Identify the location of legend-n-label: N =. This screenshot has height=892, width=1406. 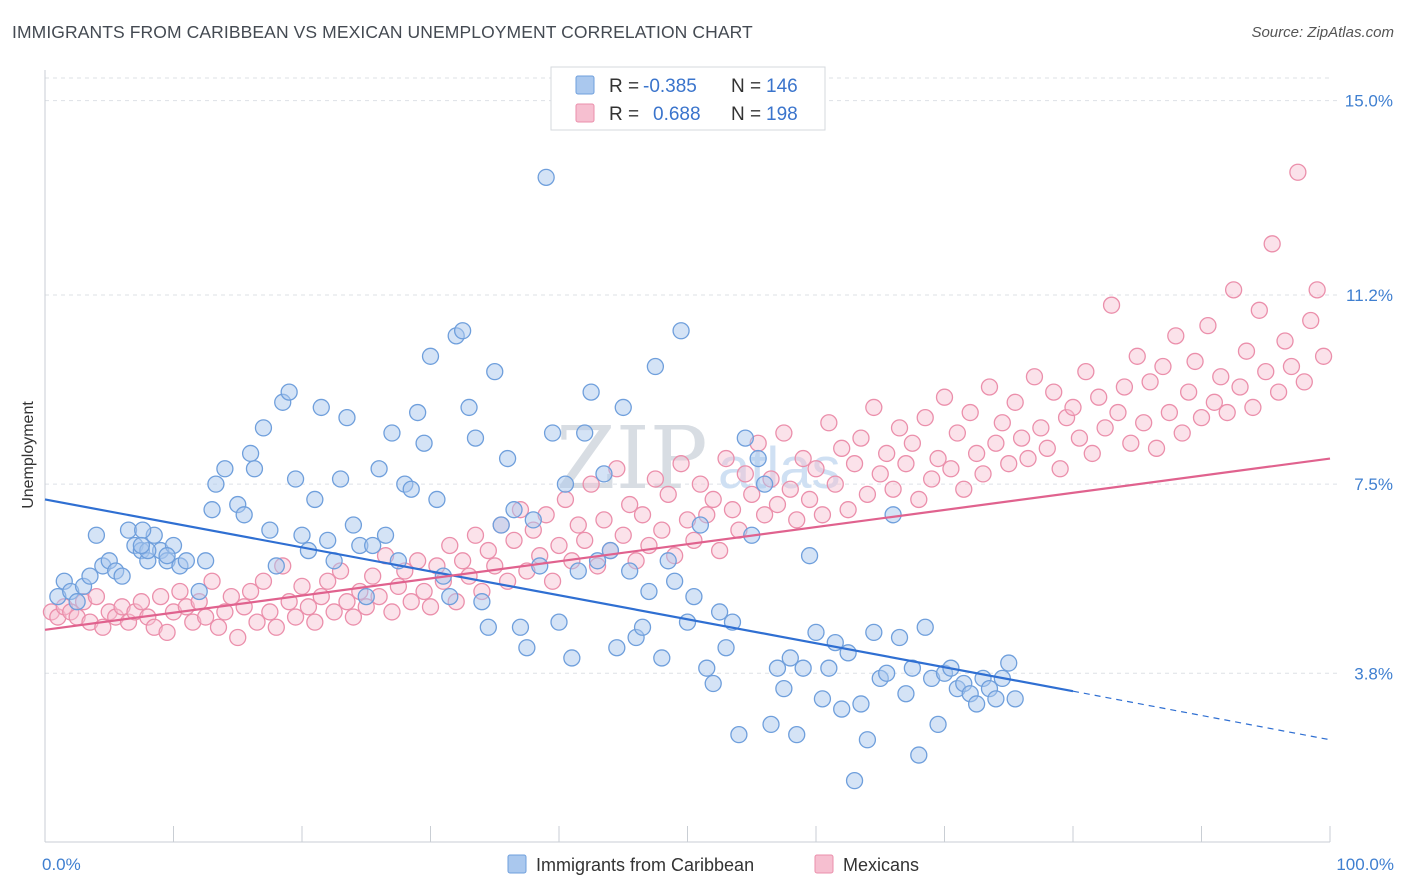
(746, 114).